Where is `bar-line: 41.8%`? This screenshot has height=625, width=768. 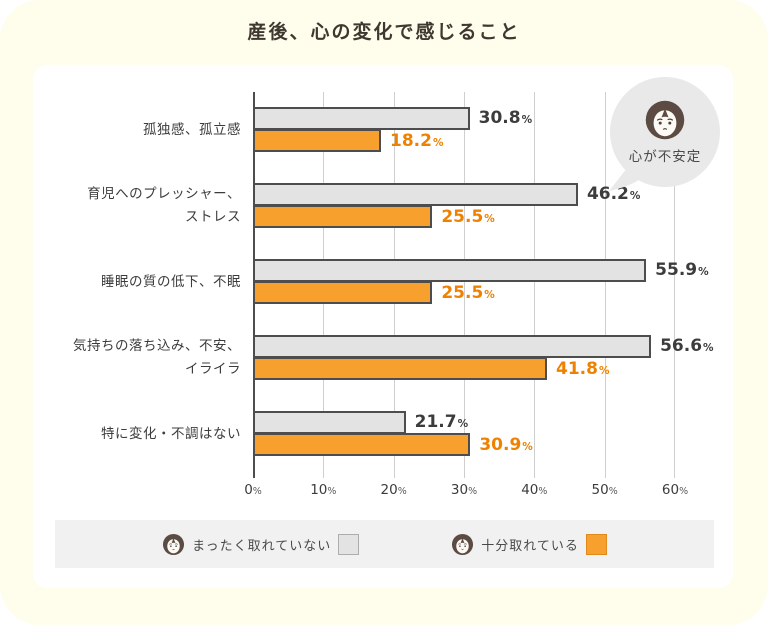
bar-line: 41.8% is located at coordinates (464, 369).